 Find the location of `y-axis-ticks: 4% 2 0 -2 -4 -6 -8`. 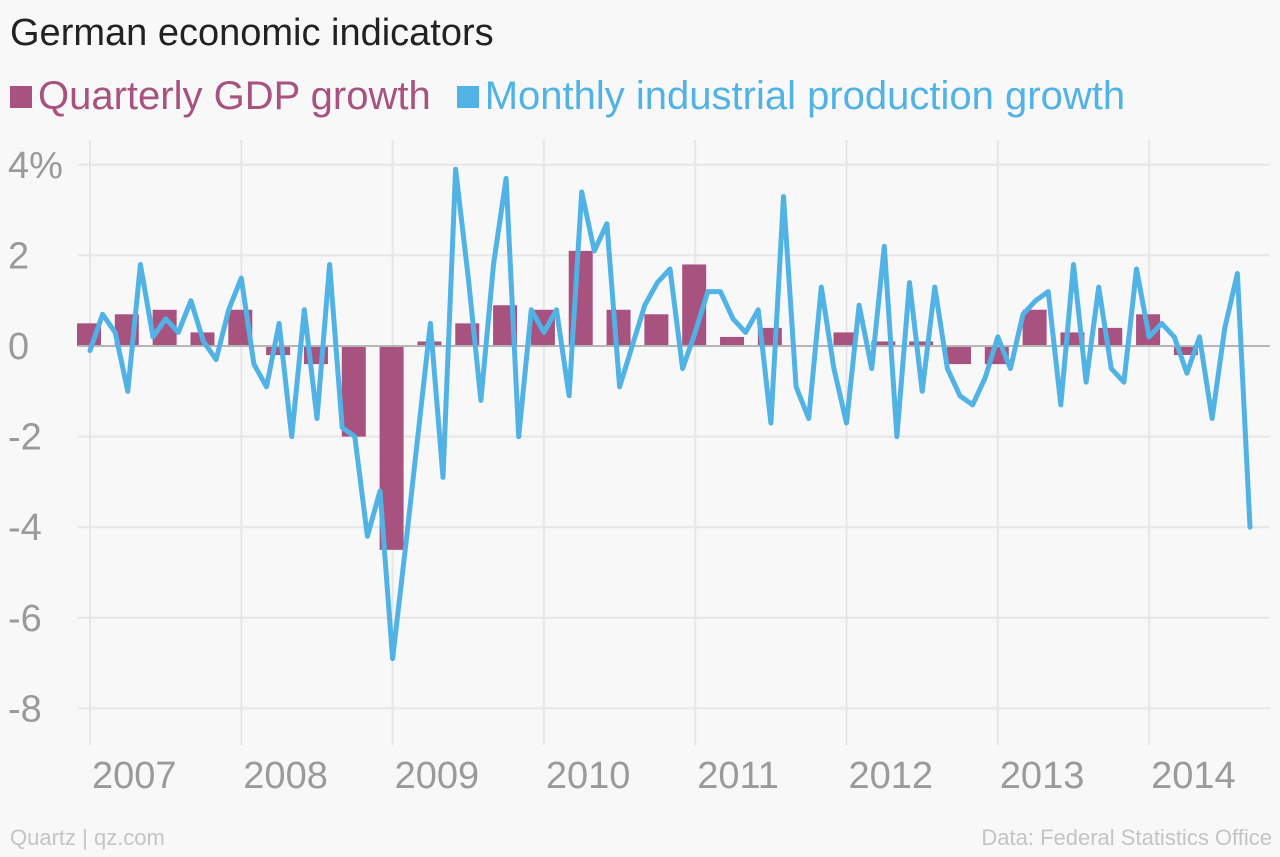

y-axis-ticks: 4% 2 0 -2 -4 -6 -8 is located at coordinates (35, 438).